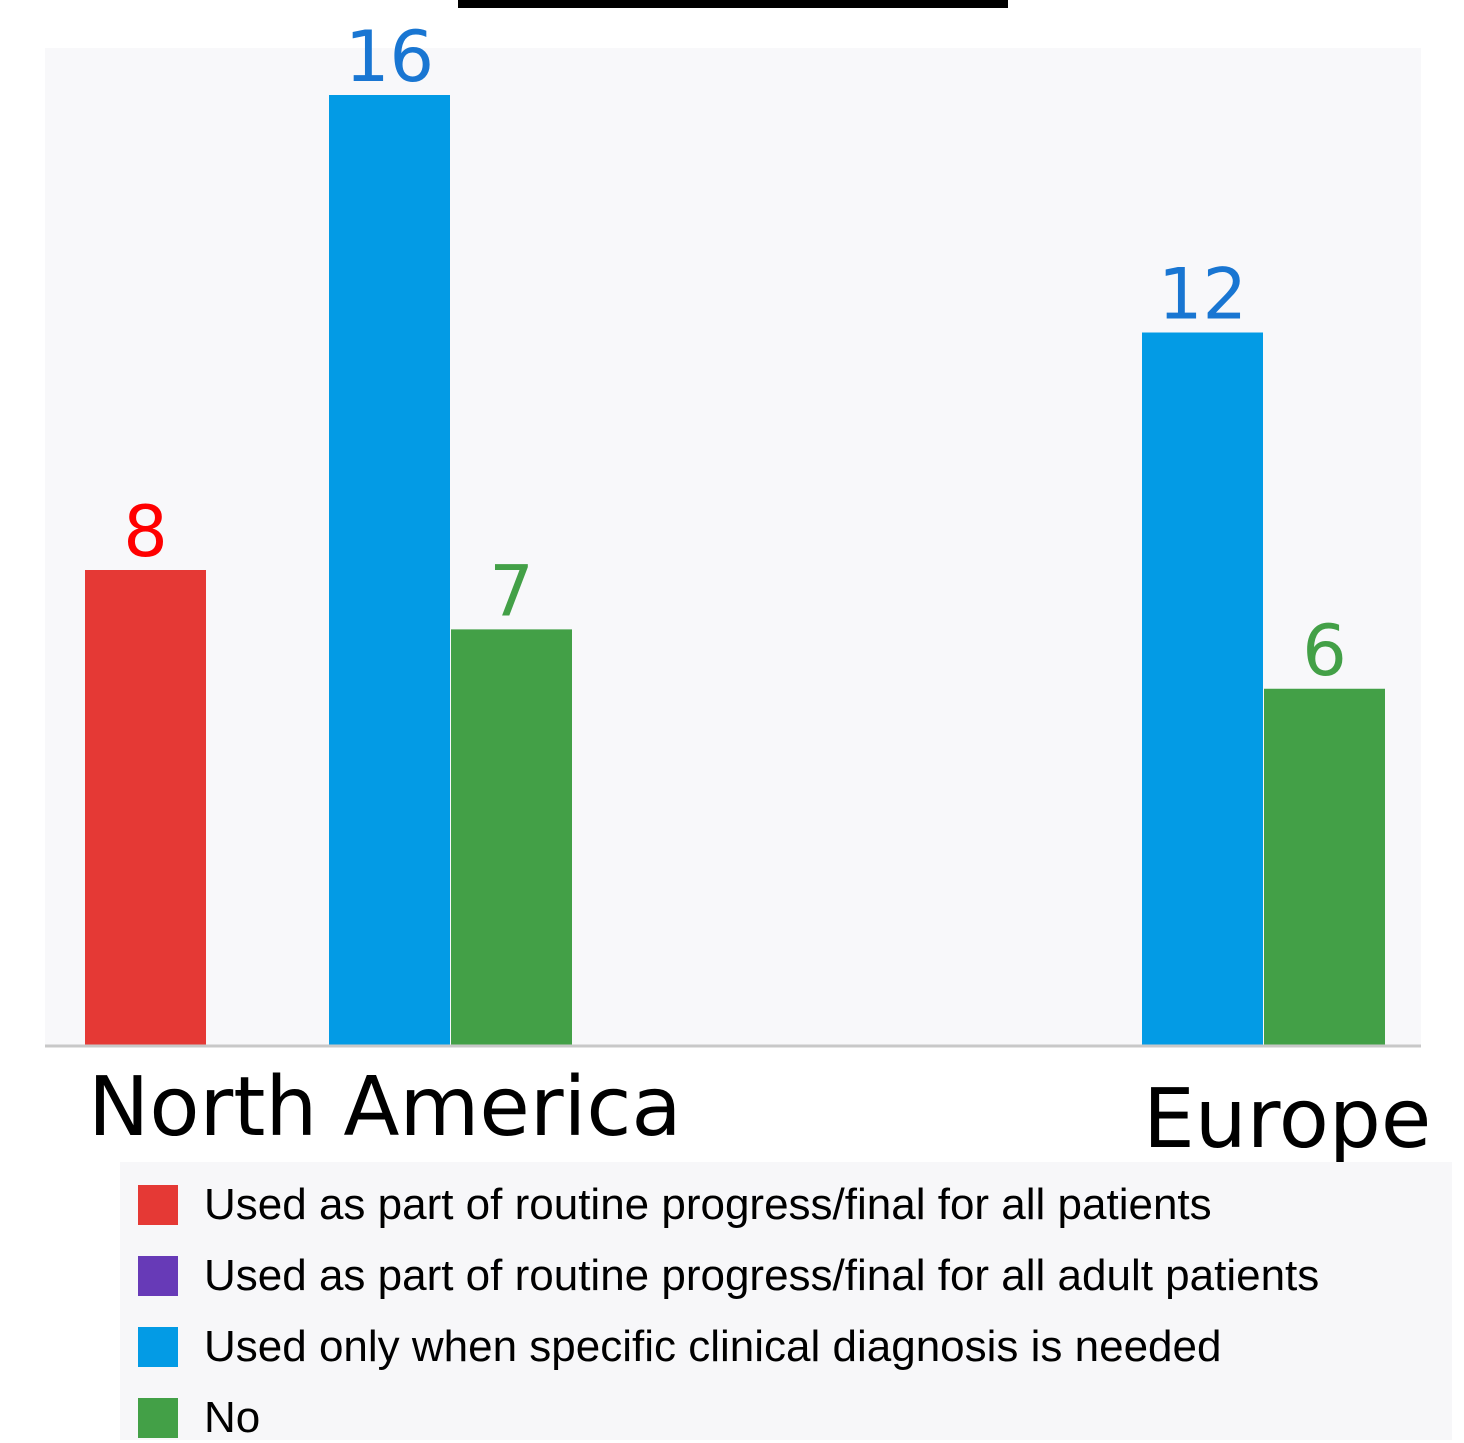  I want to click on value-label-europe-no: 6, so click(1324, 651).